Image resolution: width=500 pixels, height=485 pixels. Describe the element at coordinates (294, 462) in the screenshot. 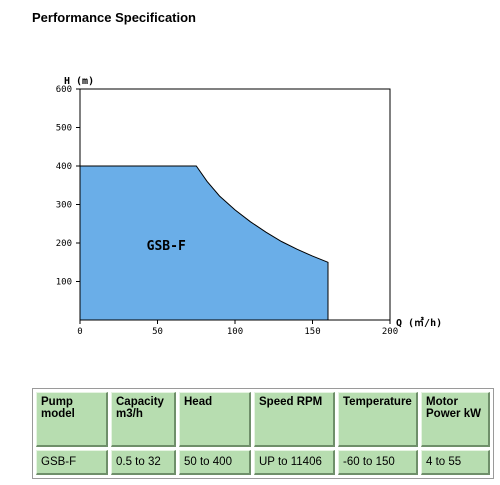

I see `cell-speed: UP to 11406` at that location.